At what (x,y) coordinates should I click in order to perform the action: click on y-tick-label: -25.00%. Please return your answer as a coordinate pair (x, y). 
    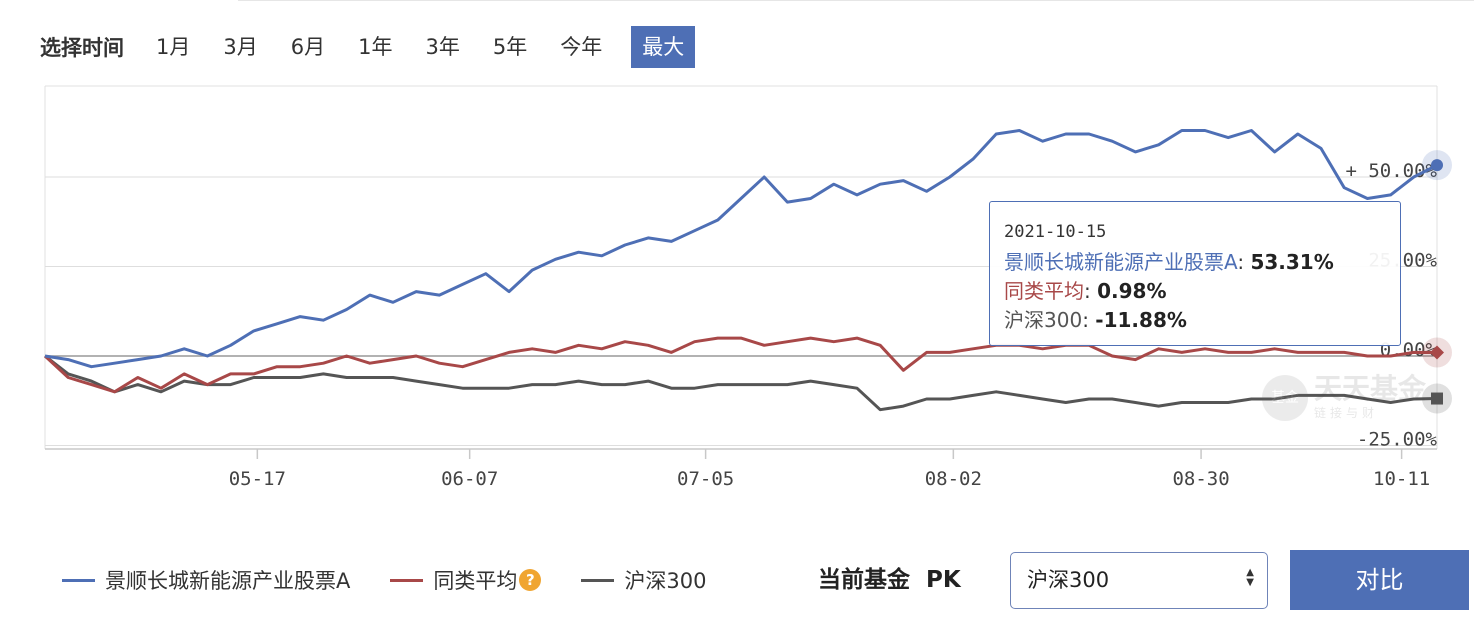
    Looking at the image, I should click on (1397, 440).